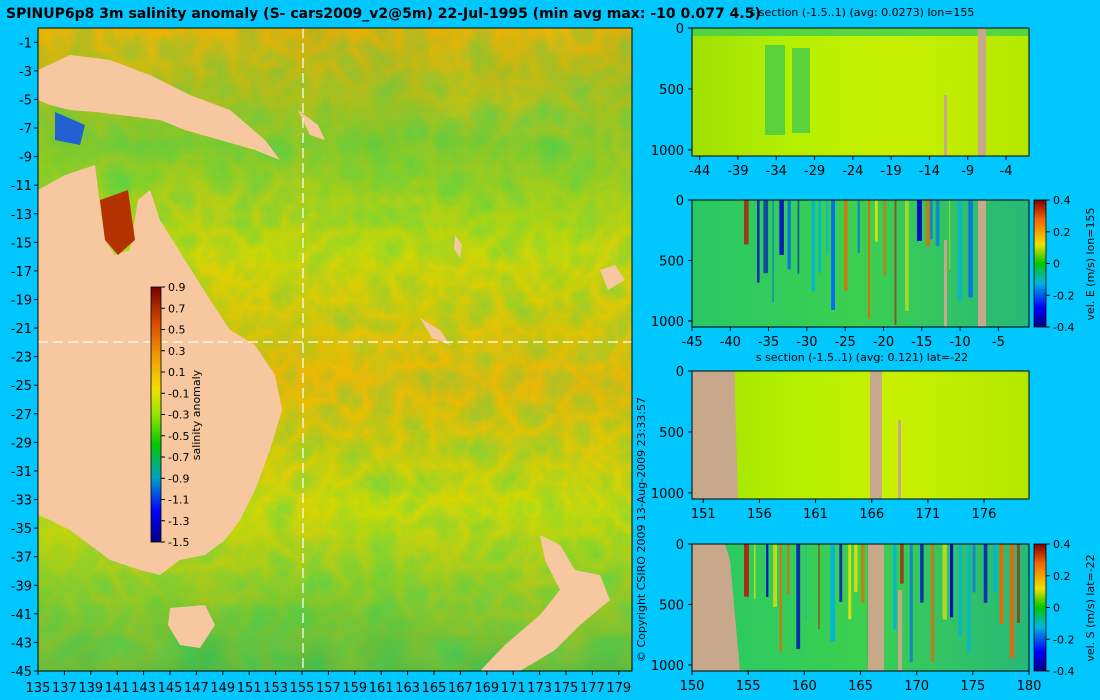  I want to click on map-x-tick-label: 179, so click(618, 688).